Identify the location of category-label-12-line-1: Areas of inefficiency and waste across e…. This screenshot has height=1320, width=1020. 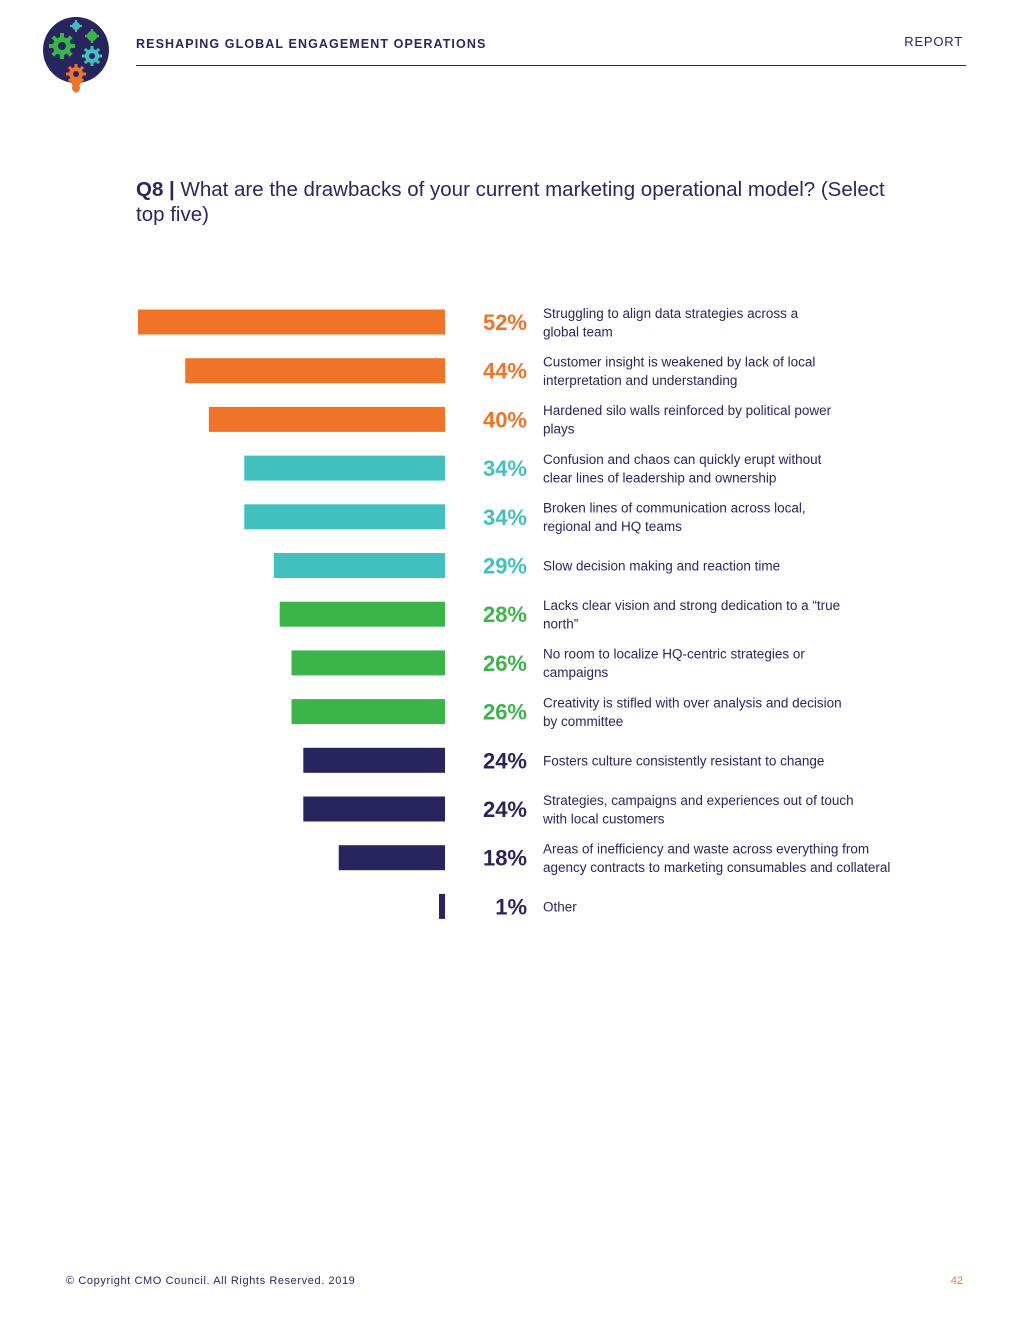
(706, 848).